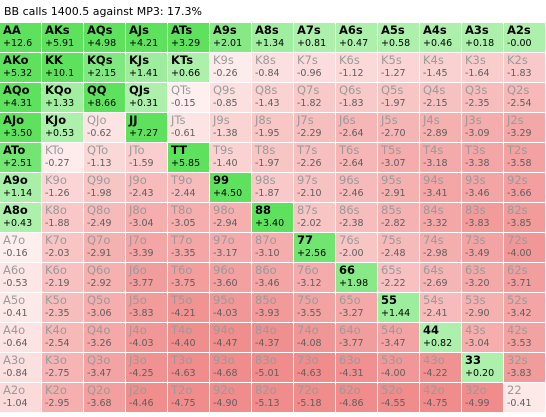 This screenshot has height=417, width=546. Describe the element at coordinates (147, 128) in the screenshot. I see `hand-cell-jj: JJ +7.27` at that location.